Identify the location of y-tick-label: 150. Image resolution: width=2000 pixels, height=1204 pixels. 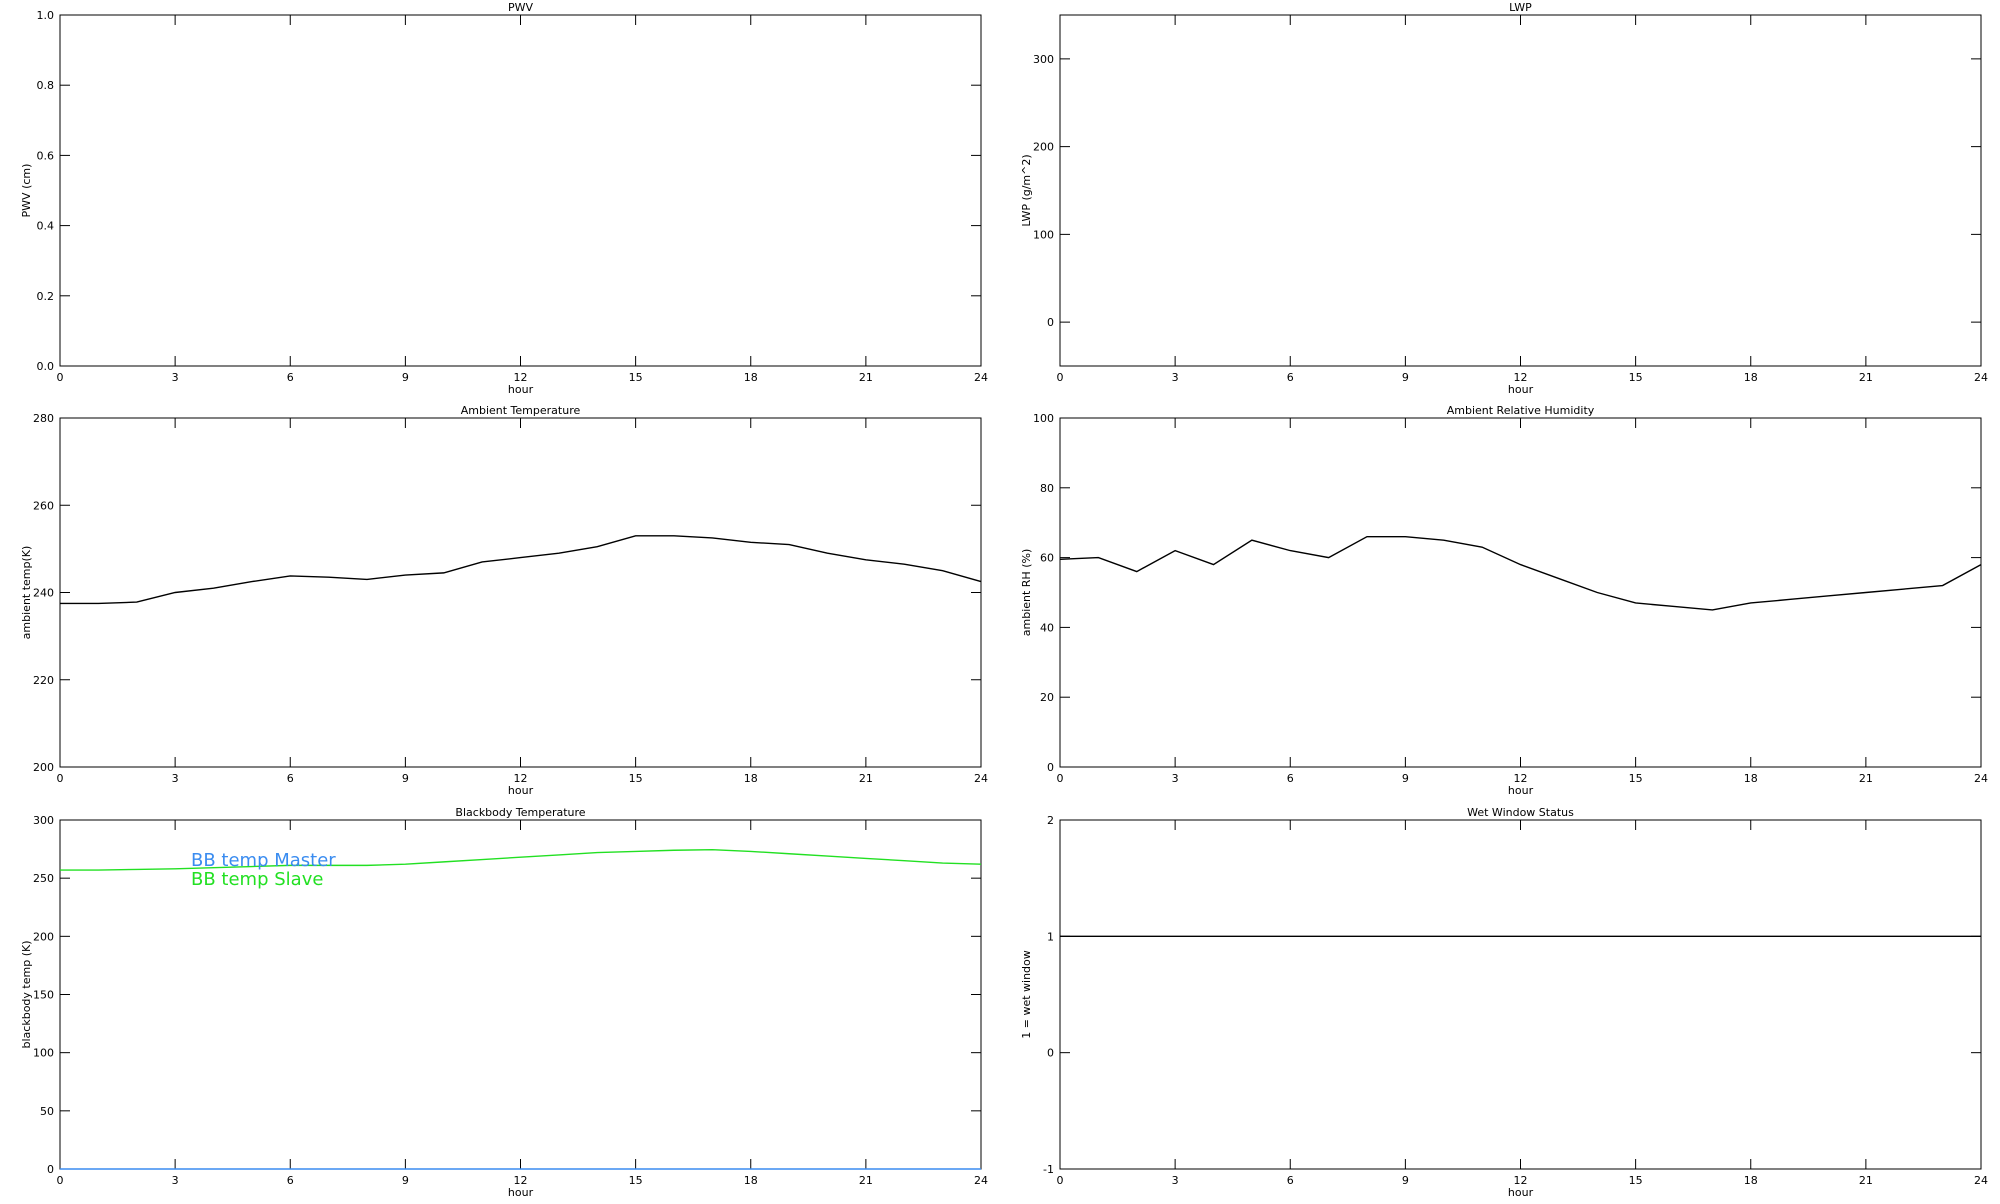
(43, 995).